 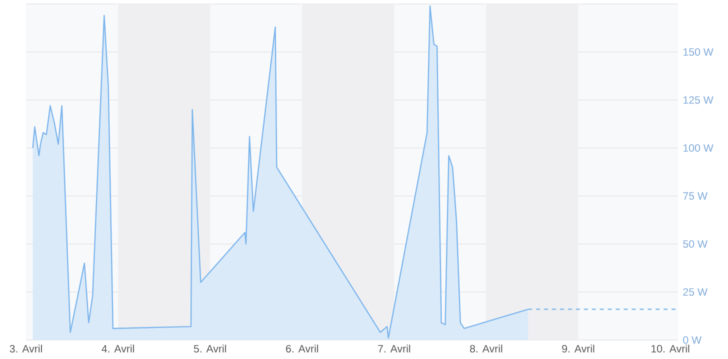 I want to click on x-tick-label: 4. Avril, so click(x=118, y=348).